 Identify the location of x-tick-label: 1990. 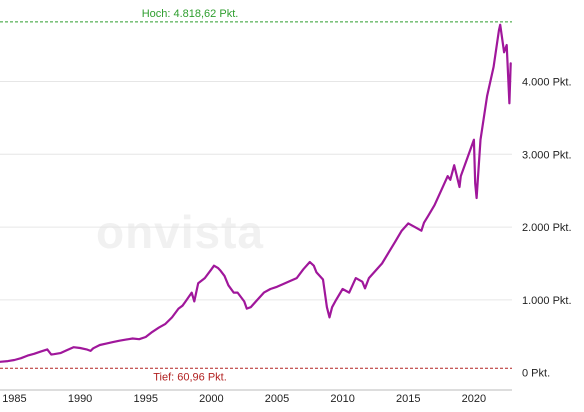
(80, 399).